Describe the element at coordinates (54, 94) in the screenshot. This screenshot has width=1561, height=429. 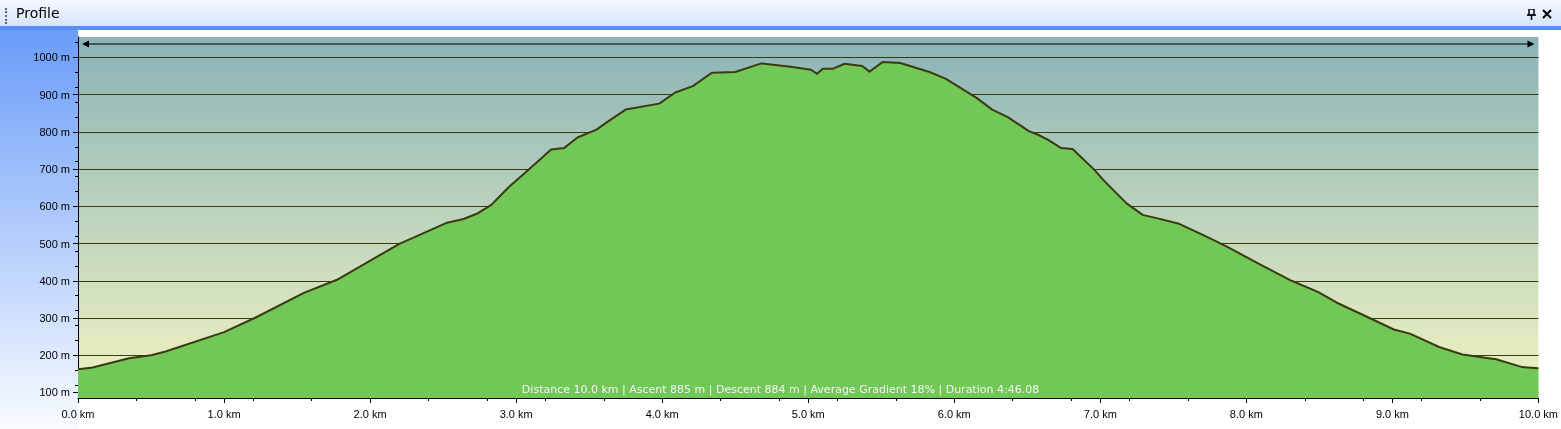
I see `y-tick-label: 900 m` at that location.